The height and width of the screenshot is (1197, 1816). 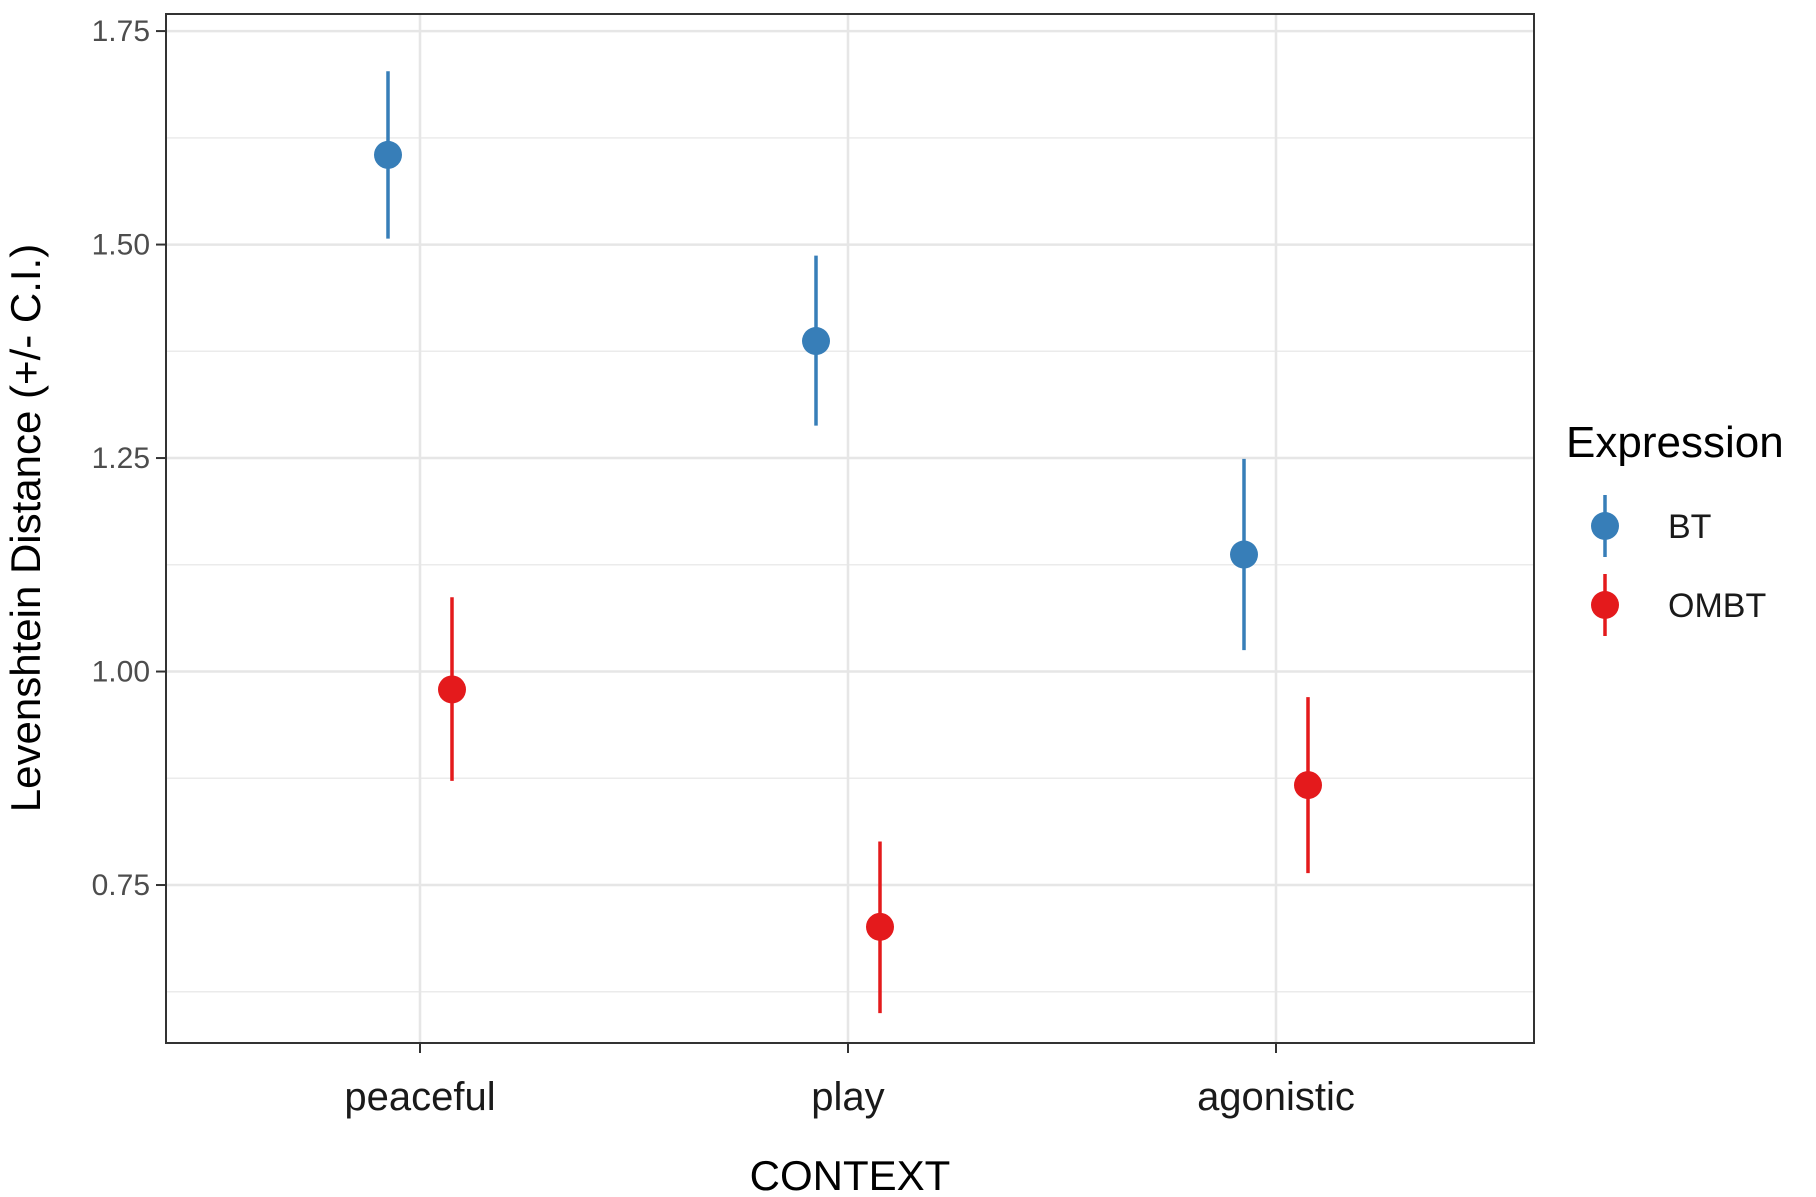 I want to click on y-axis-title: Levenshtein Distance (+/- C.I.), so click(x=25, y=528).